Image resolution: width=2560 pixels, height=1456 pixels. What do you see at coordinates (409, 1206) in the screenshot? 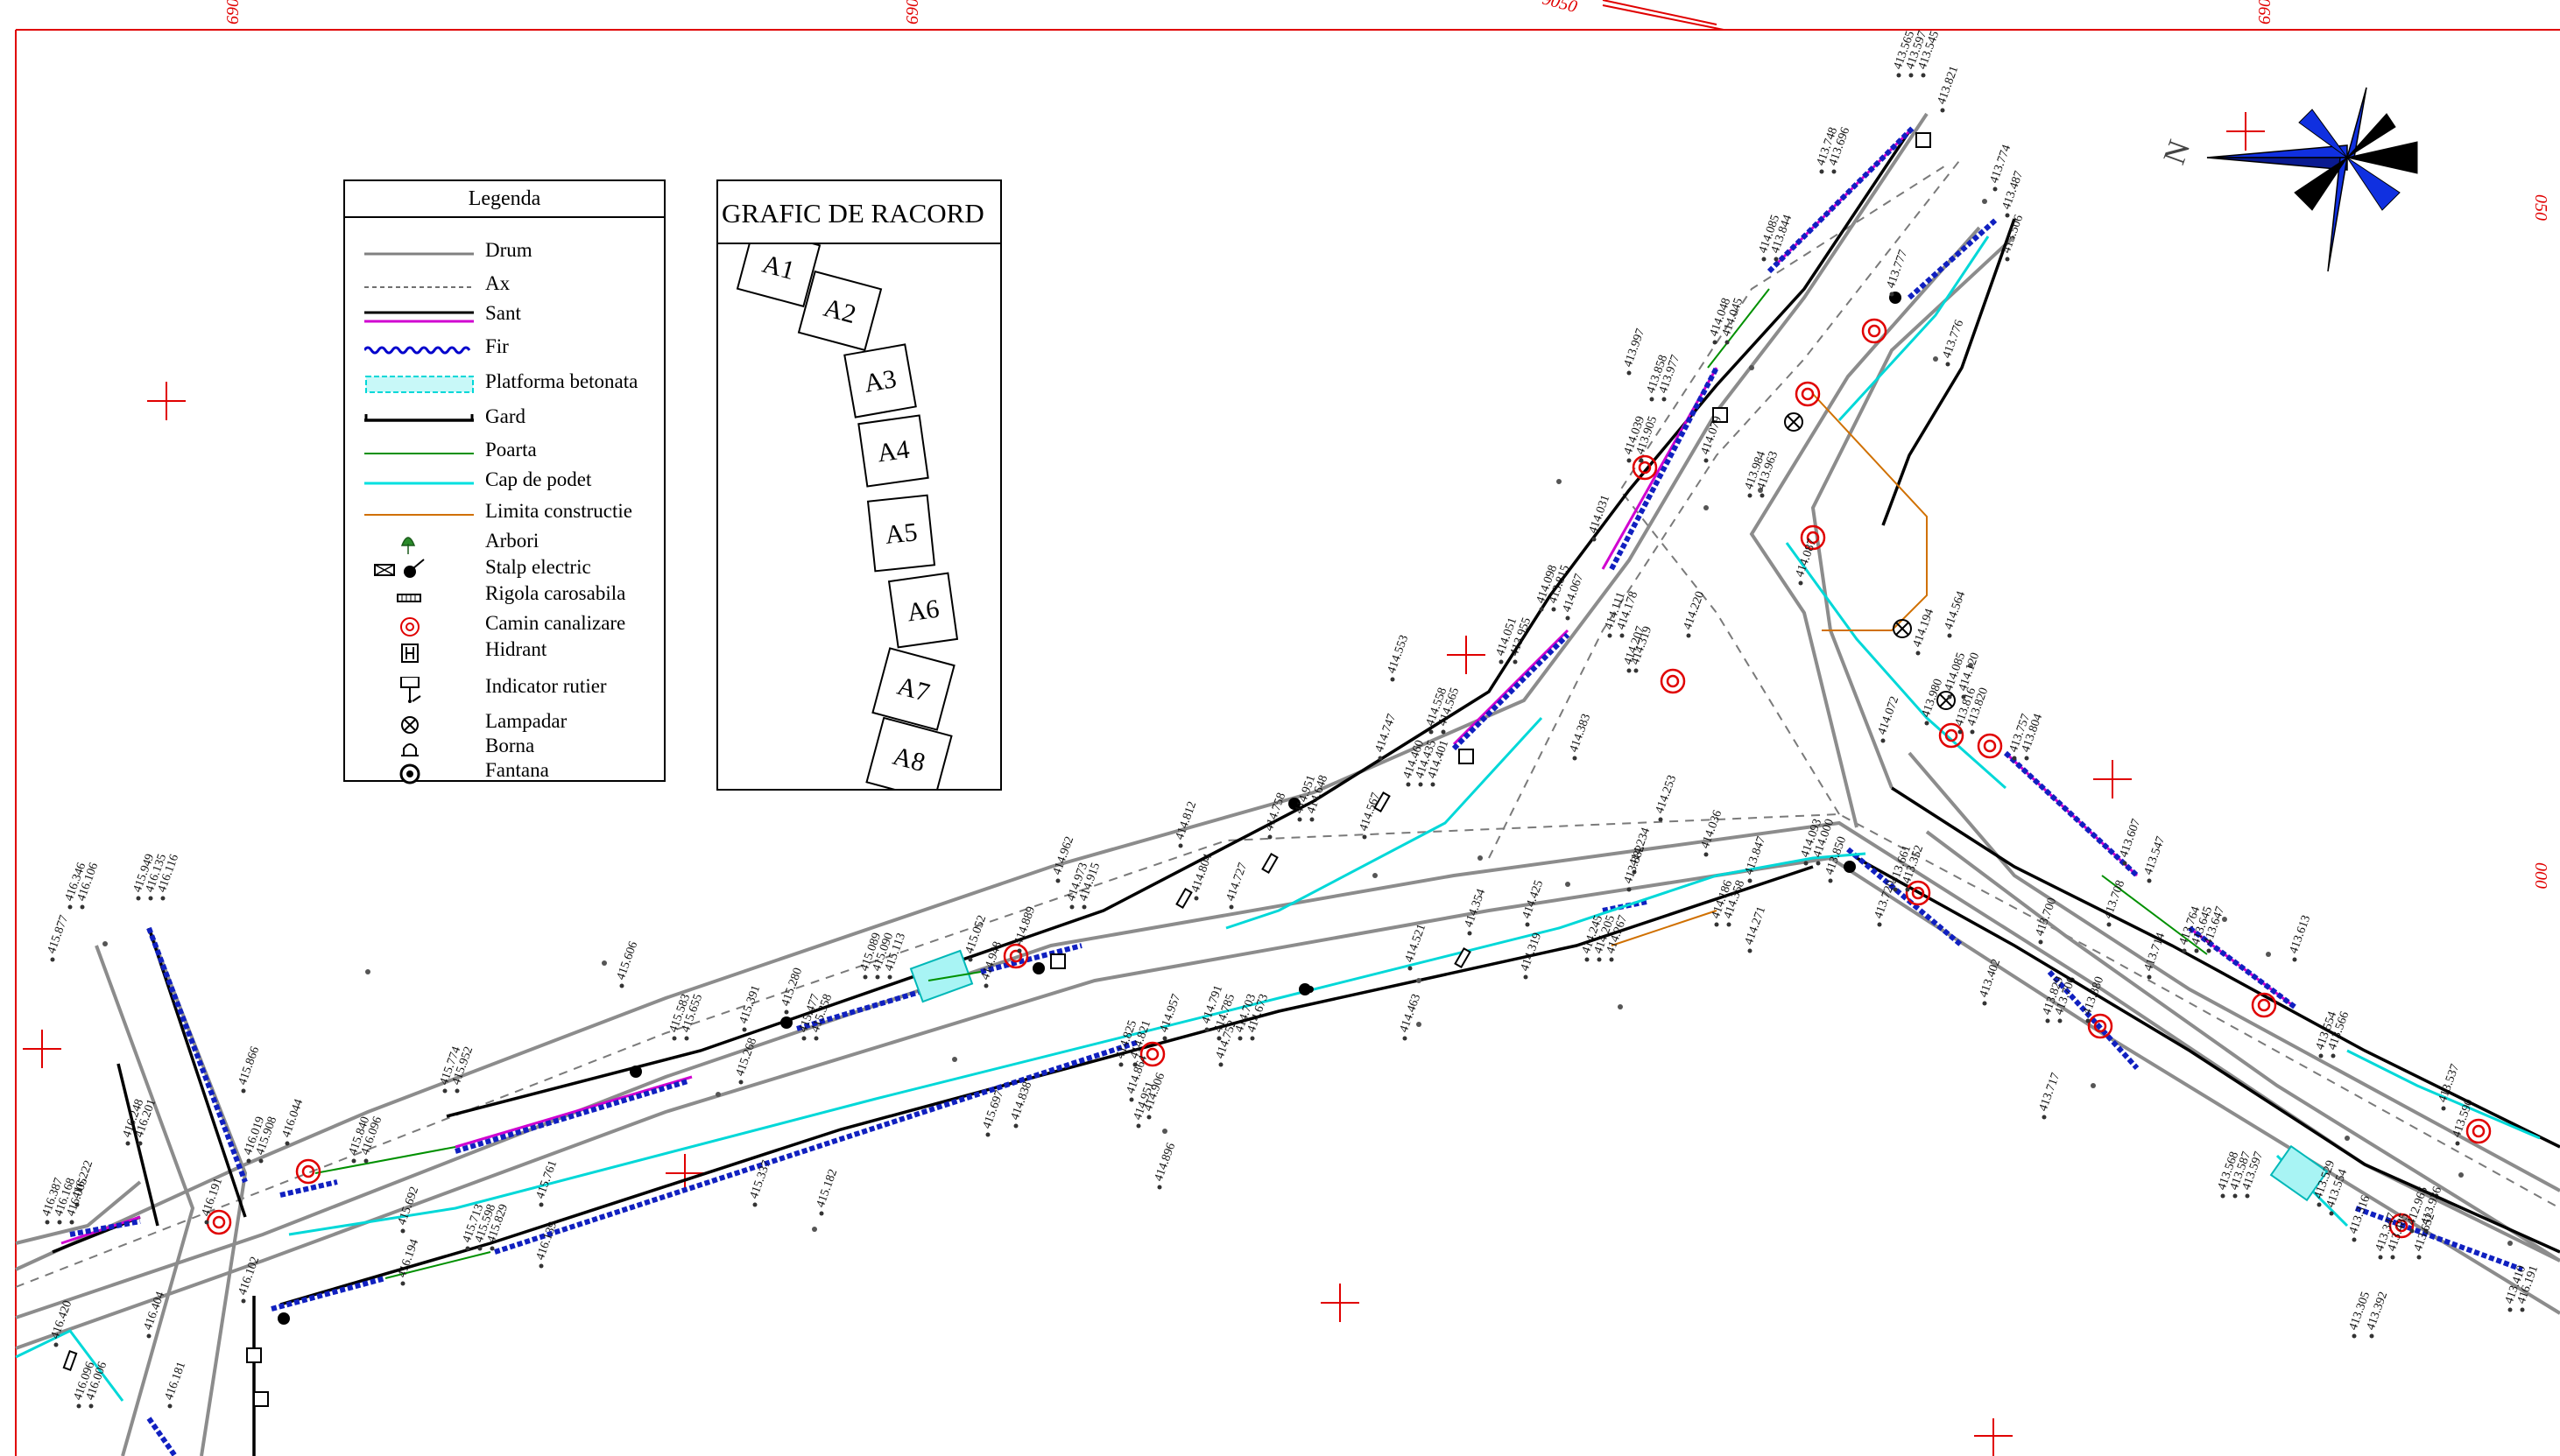
I see `elevation-label: 415.692` at bounding box center [409, 1206].